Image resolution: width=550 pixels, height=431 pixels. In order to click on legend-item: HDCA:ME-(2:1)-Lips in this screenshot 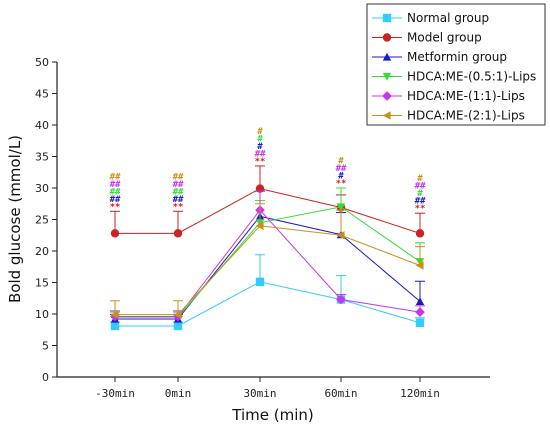, I will do `click(448, 116)`.